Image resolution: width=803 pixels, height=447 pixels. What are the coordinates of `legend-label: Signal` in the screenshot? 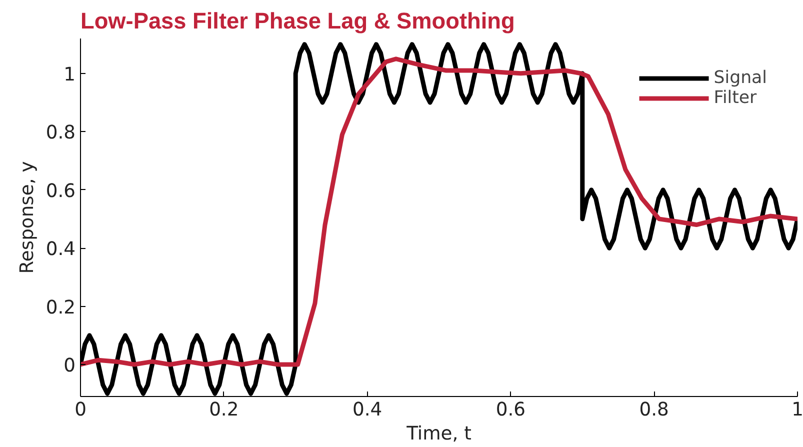 It's located at (740, 78).